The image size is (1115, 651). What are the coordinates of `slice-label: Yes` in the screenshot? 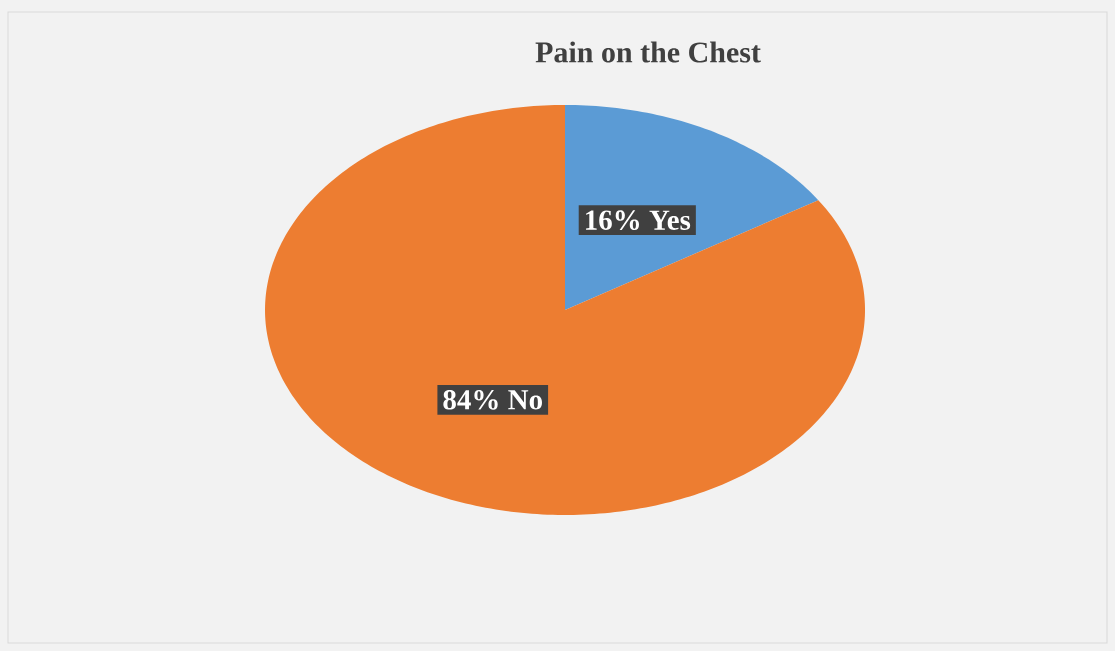 It's located at (670, 220).